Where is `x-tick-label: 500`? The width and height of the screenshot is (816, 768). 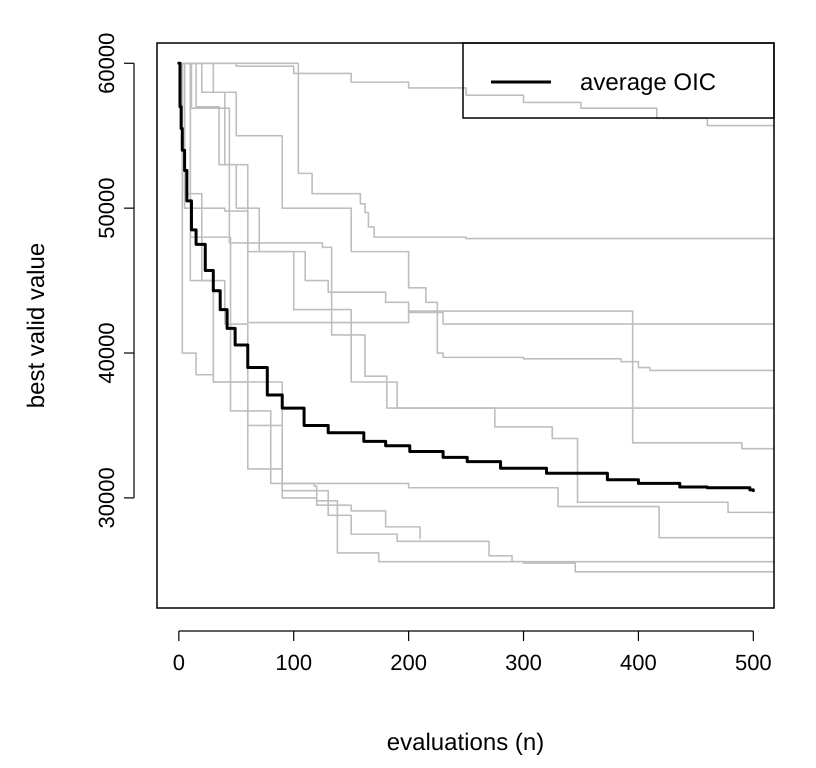 x-tick-label: 500 is located at coordinates (753, 662).